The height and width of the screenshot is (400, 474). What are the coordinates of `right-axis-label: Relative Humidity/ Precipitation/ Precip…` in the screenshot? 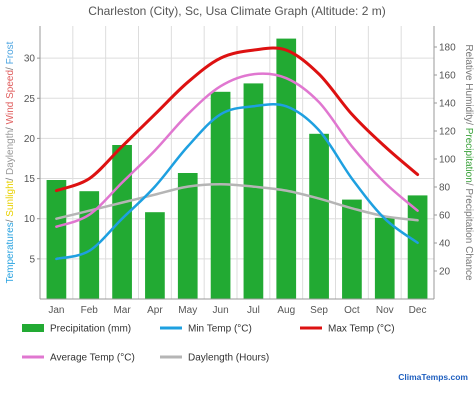 It's located at (468, 162).